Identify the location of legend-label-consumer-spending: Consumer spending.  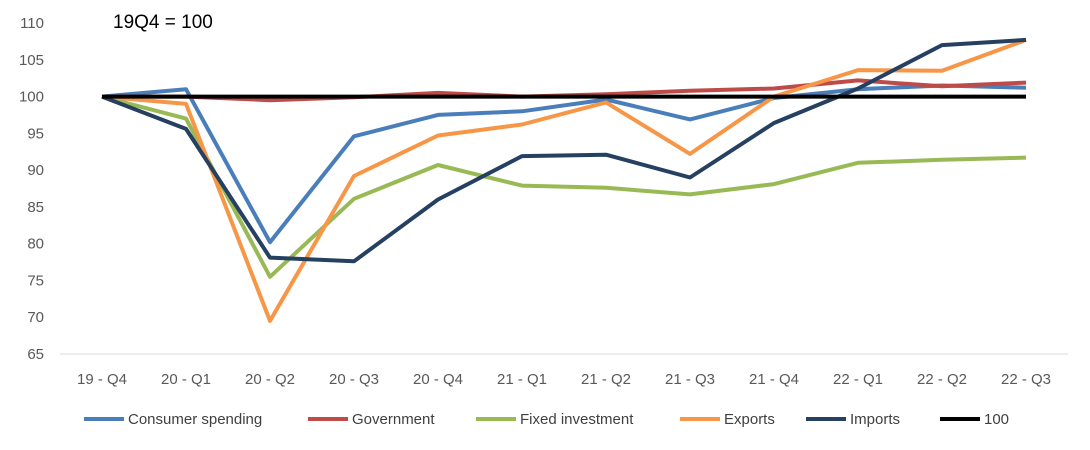
(195, 419).